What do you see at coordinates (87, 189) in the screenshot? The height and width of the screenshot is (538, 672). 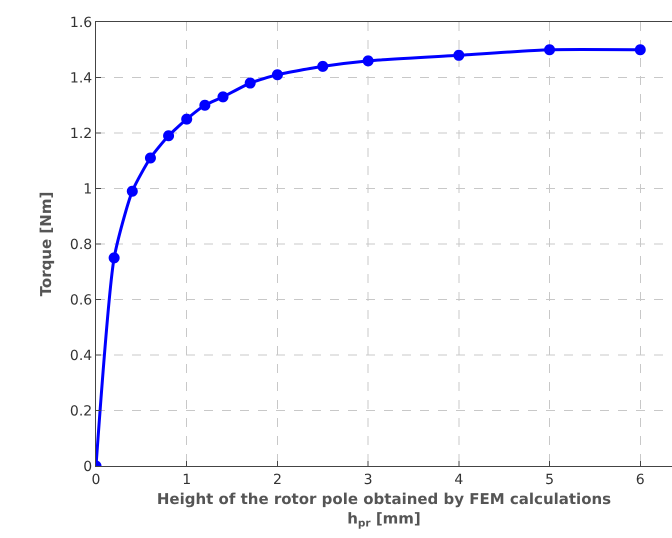 I see `y-tick-label: 1` at bounding box center [87, 189].